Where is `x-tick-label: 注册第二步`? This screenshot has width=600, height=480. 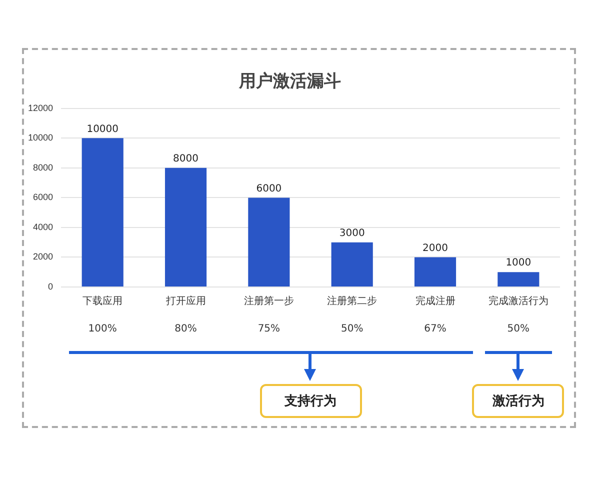
x-tick-label: 注册第二步 is located at coordinates (352, 300).